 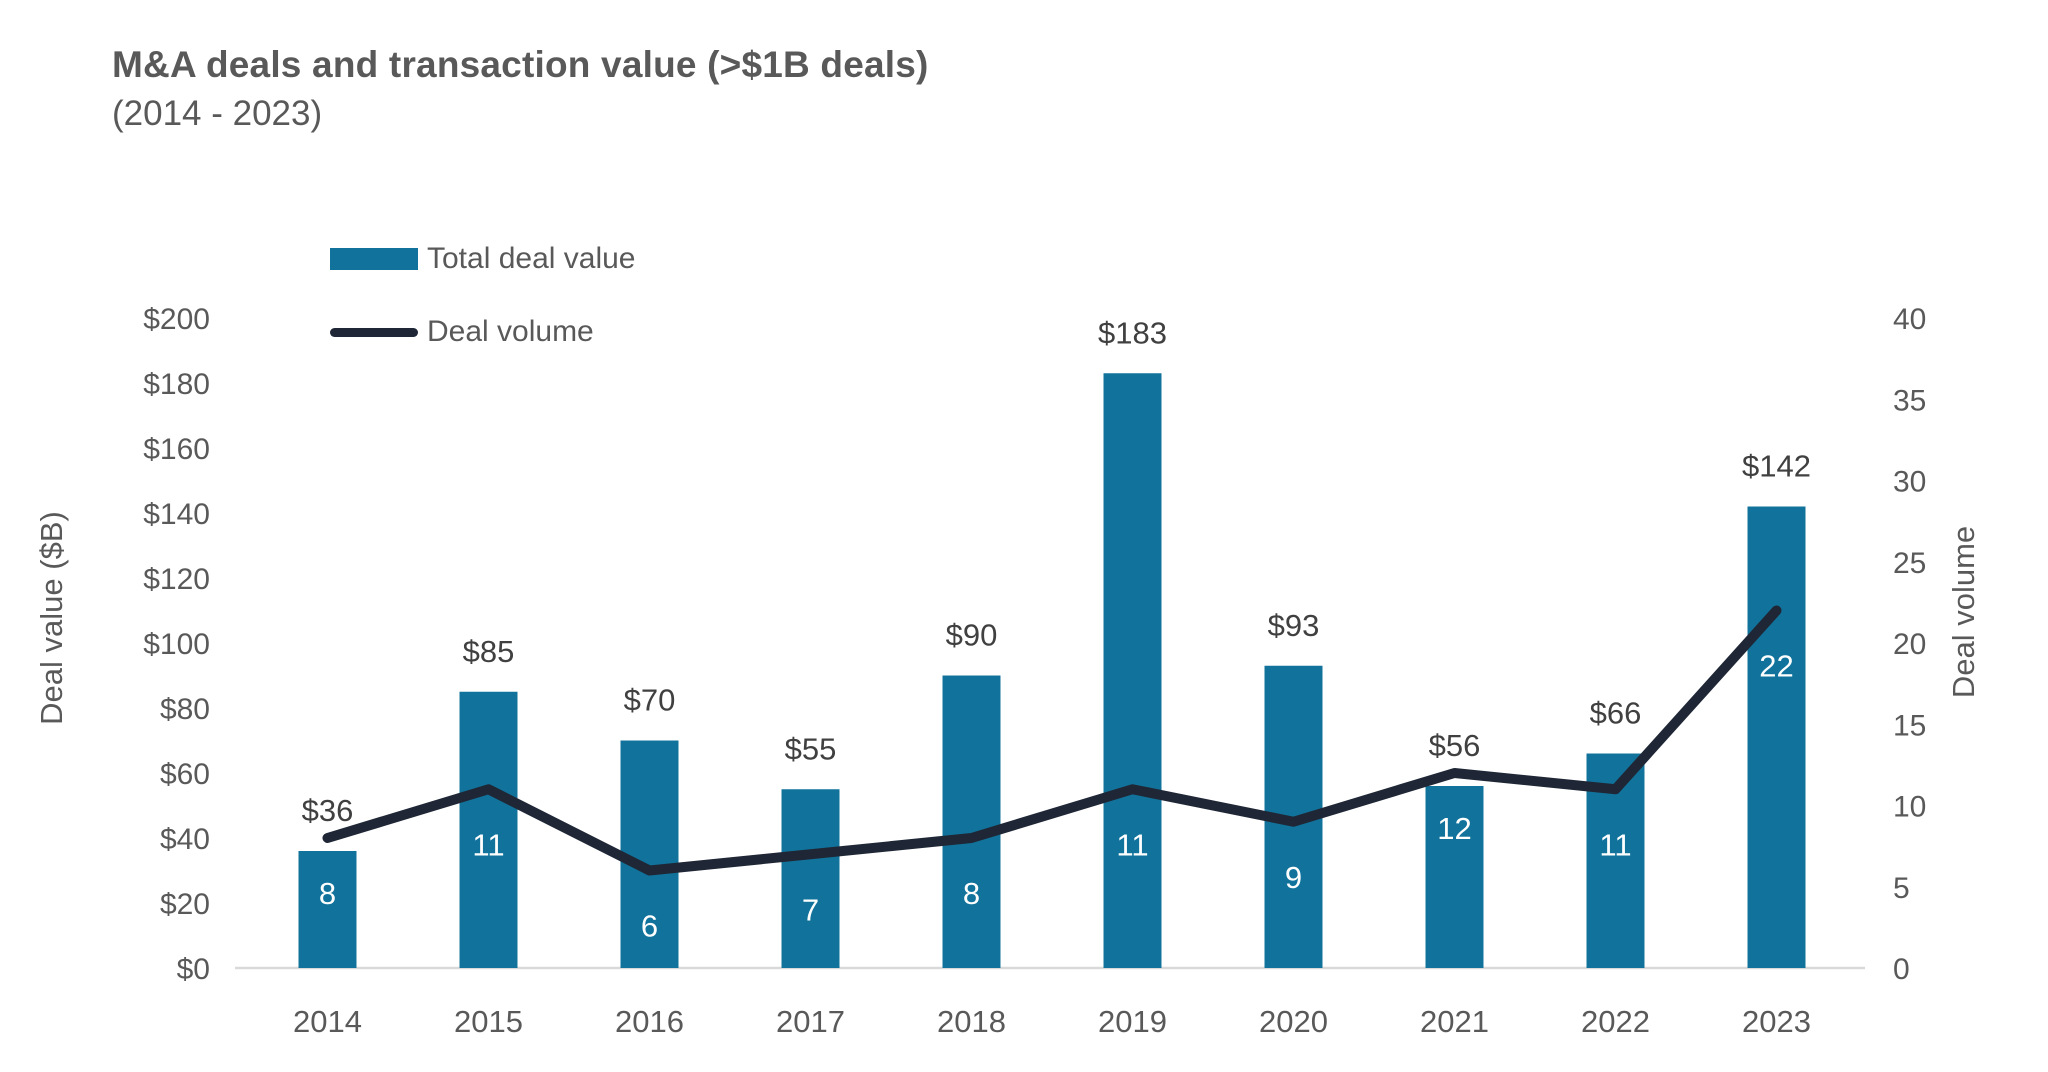 I want to click on right-axis-tick: 5, so click(x=1901, y=888).